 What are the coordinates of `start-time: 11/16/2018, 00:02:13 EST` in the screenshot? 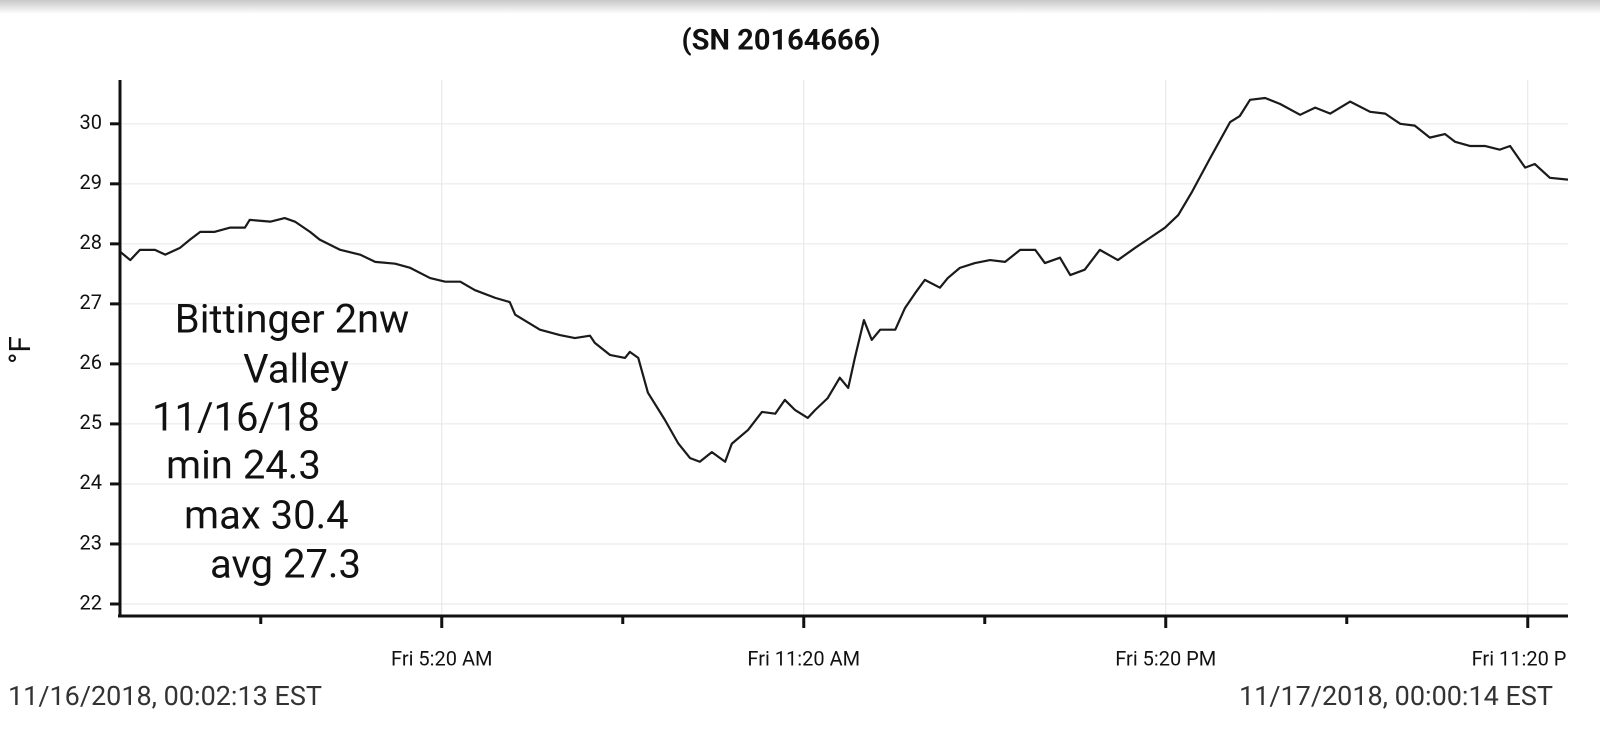 It's located at (165, 696).